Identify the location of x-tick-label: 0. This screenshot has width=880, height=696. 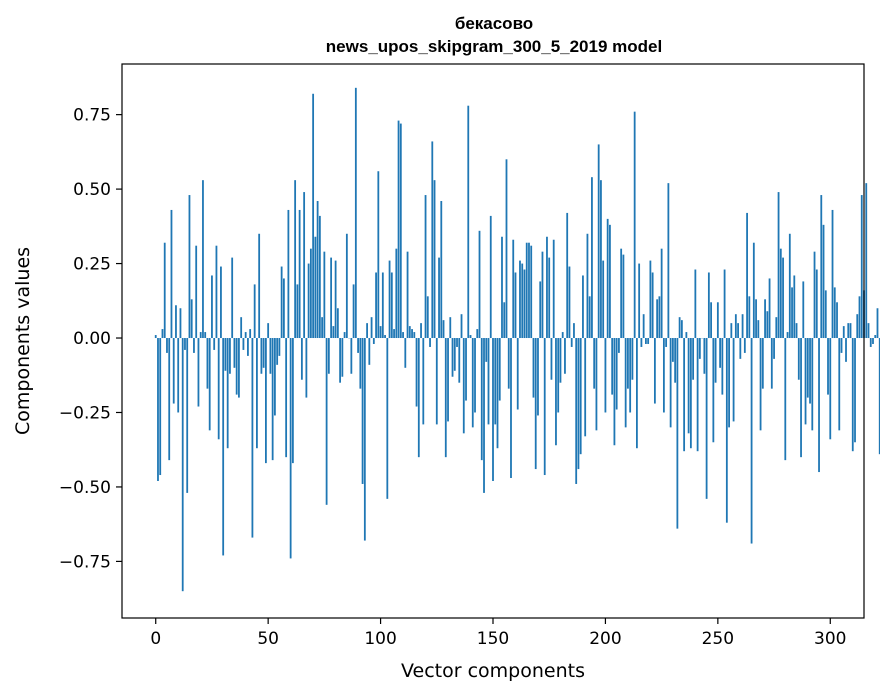
(155, 639).